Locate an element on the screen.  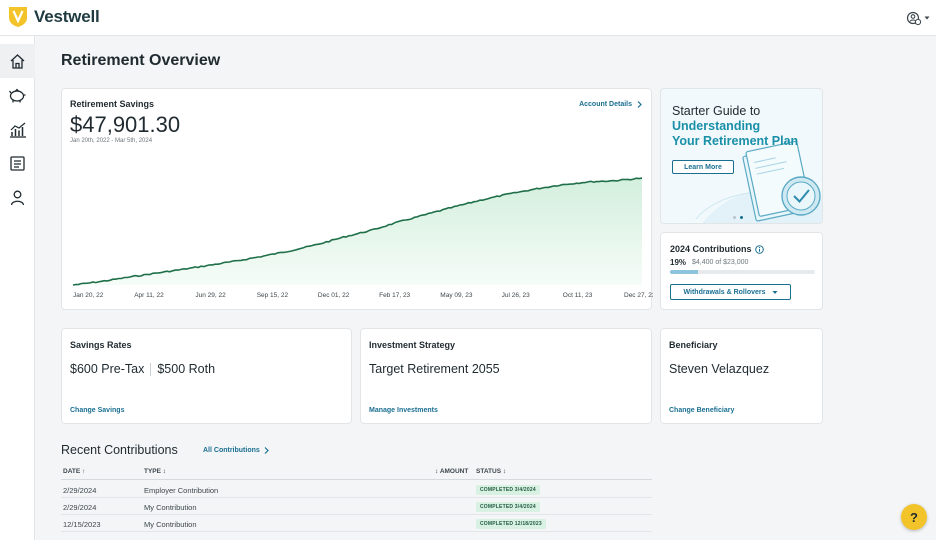
withdrawals-rollovers-button: Withdrawals & Rollovers is located at coordinates (730, 292).